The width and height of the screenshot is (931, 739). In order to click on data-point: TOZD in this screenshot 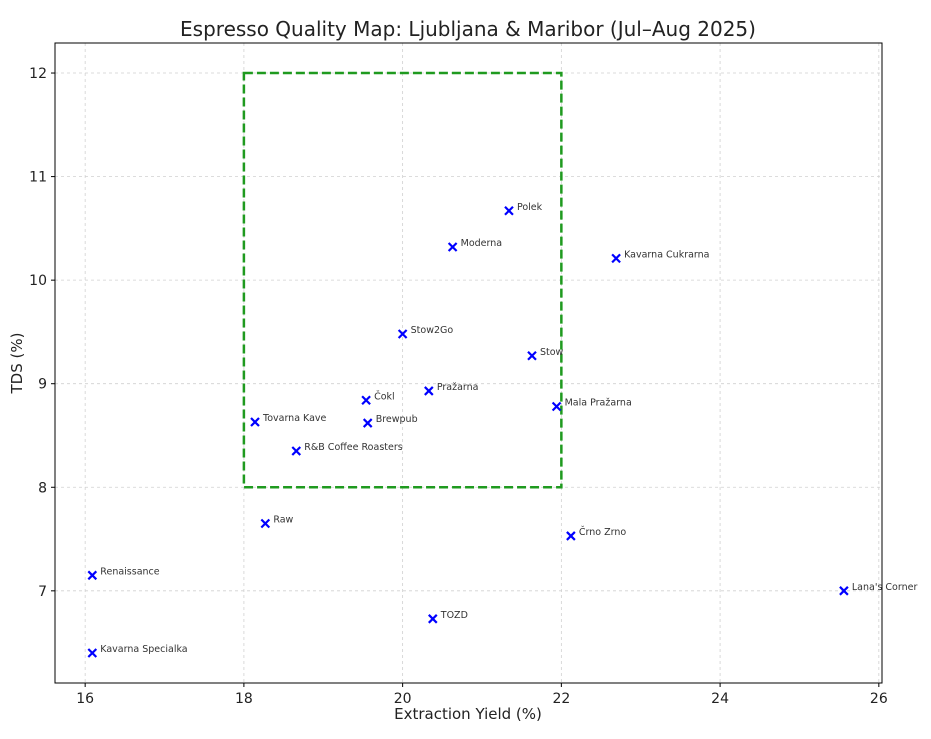, I will do `click(448, 617)`.